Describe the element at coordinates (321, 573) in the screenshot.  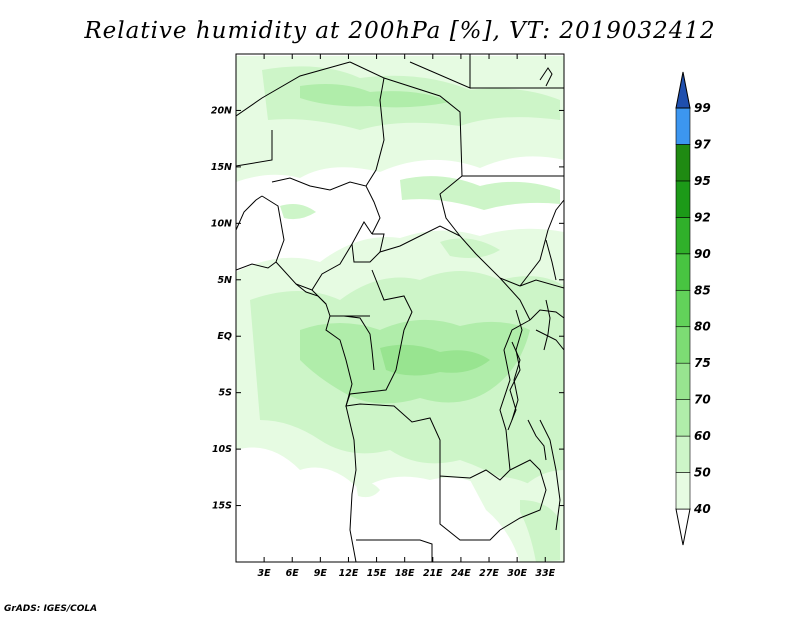
I see `lon-label: 9E` at that location.